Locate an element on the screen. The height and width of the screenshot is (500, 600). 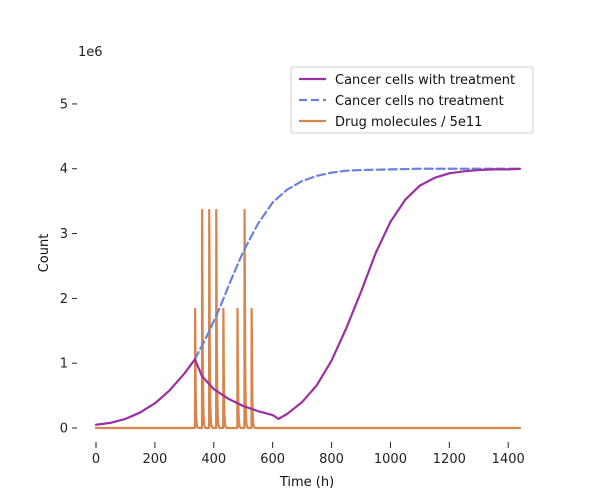
y-axis: 0 1 2 3 4 5 is located at coordinates (68, 267).